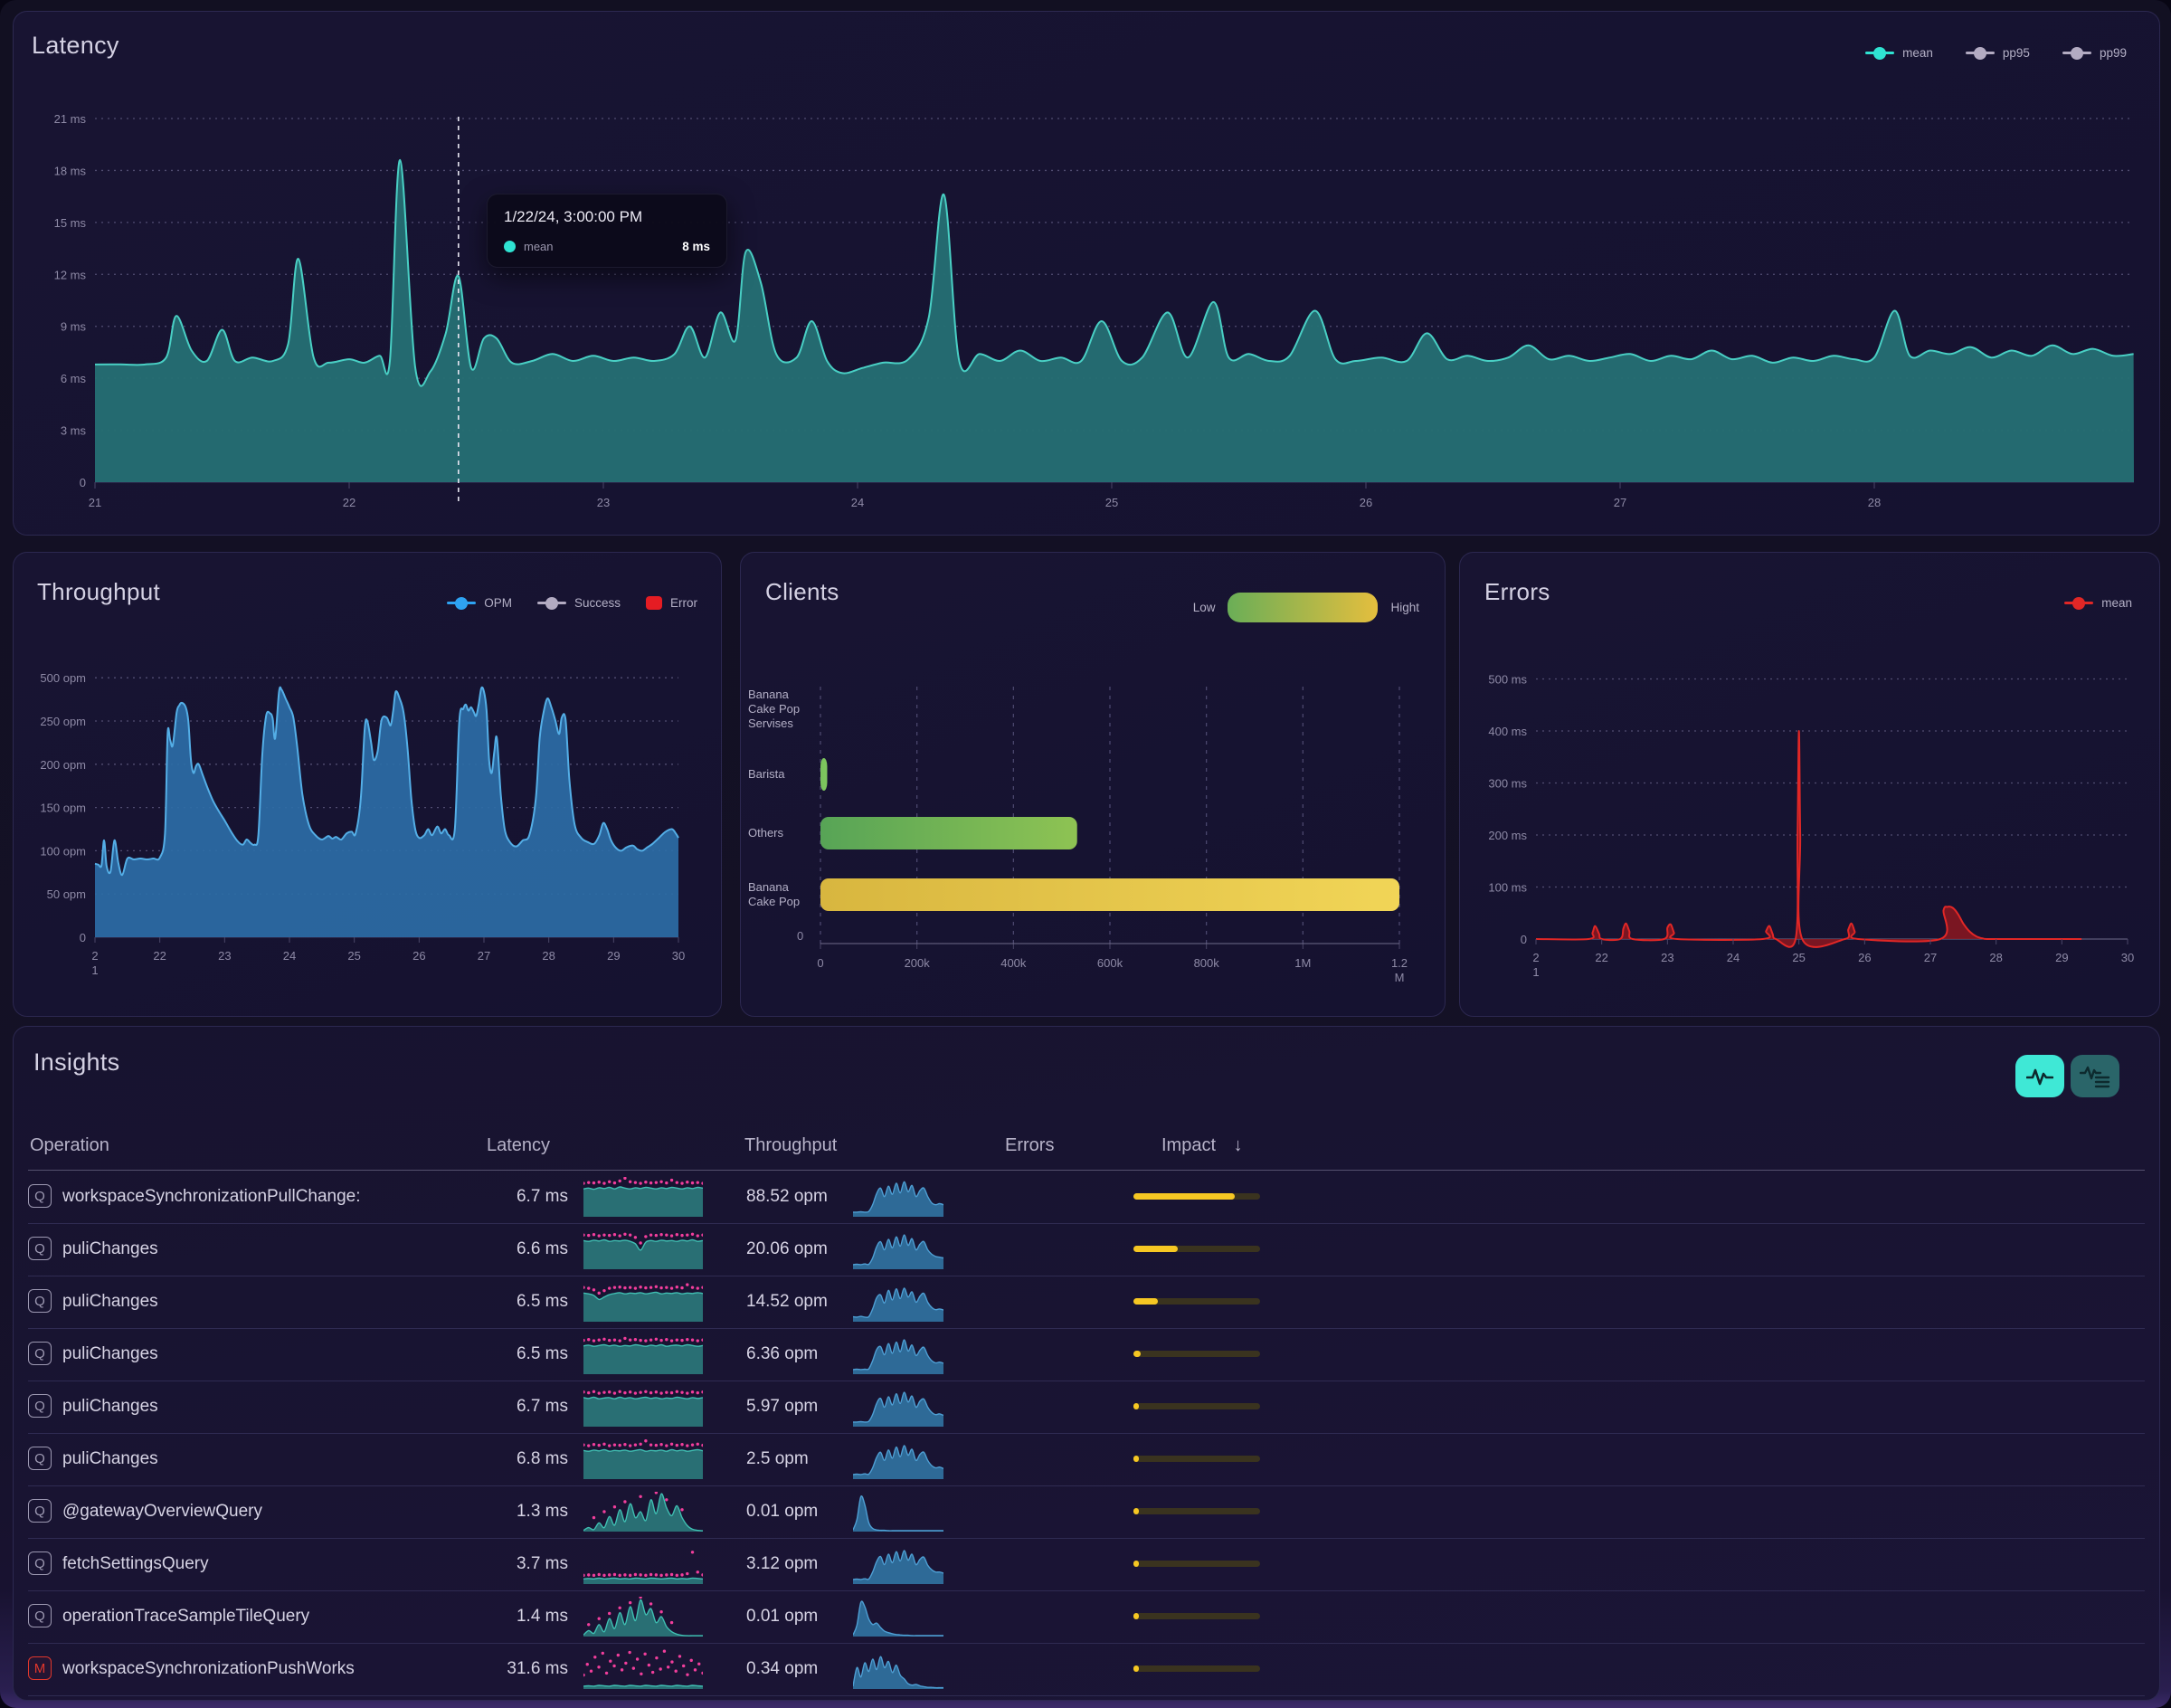 The width and height of the screenshot is (2171, 1708). I want to click on tooltip-timestamp: 1/22/24, 3:00:00 PM, so click(573, 216).